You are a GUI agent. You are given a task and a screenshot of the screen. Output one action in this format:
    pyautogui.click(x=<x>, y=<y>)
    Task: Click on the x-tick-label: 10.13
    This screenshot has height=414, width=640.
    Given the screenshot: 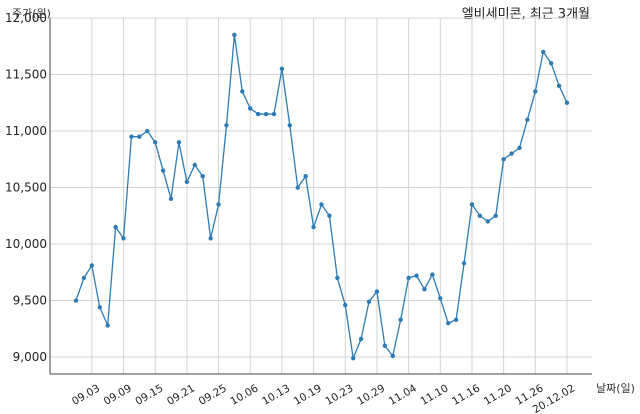 What is the action you would take?
    pyautogui.click(x=276, y=394)
    